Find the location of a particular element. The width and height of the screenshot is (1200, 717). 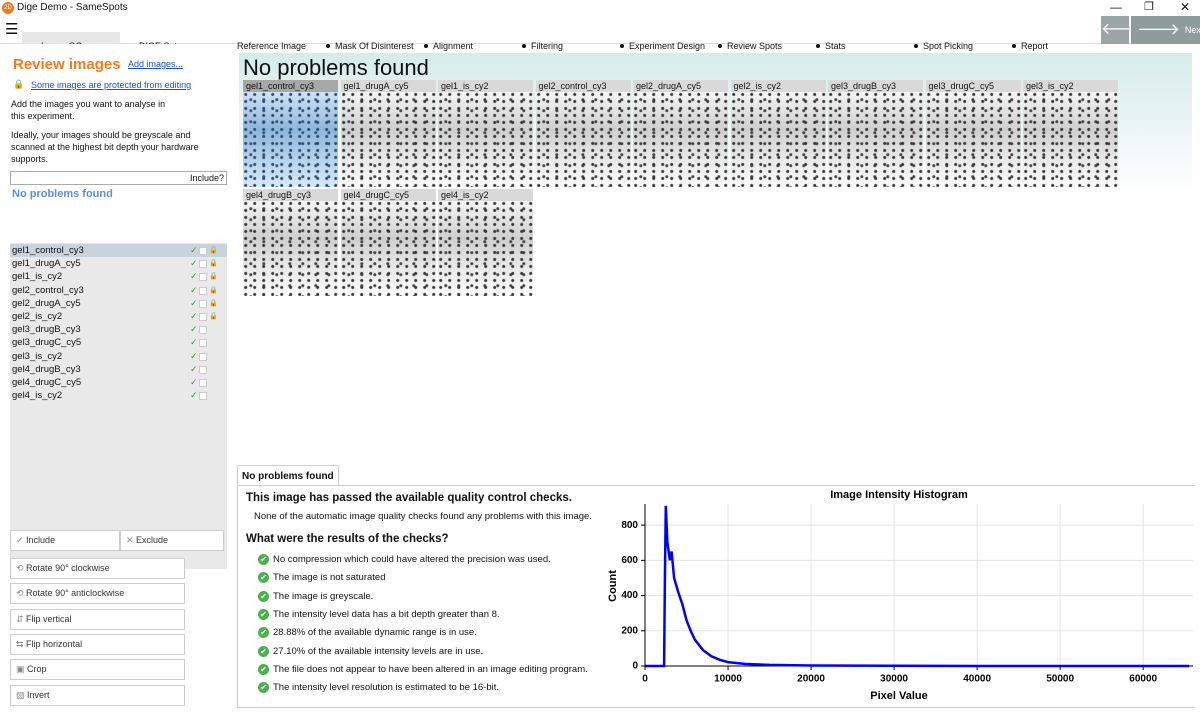

thumbnail: gel3_drugB_cy3 is located at coordinates (875, 133).